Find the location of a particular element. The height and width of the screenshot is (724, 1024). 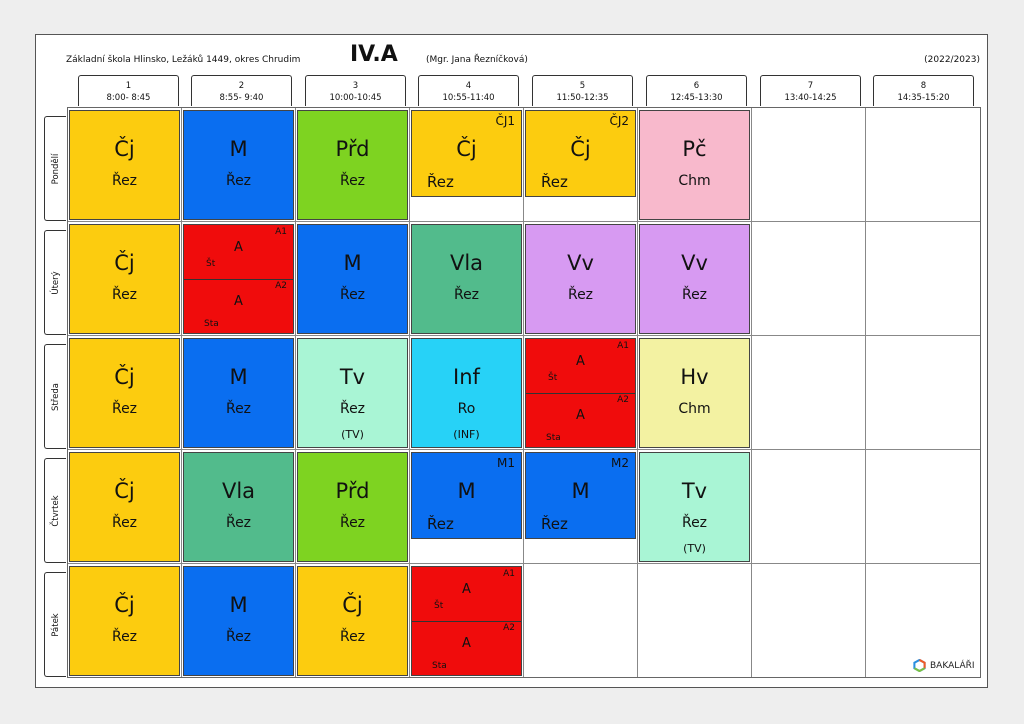

period-header-1: 1 8:00- 8:45 is located at coordinates (128, 90).